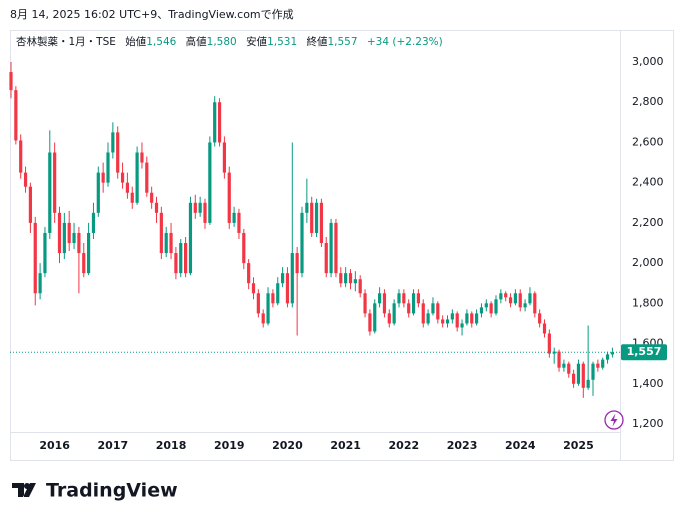 The height and width of the screenshot is (520, 684). I want to click on x-tick-label: 2018, so click(171, 445).